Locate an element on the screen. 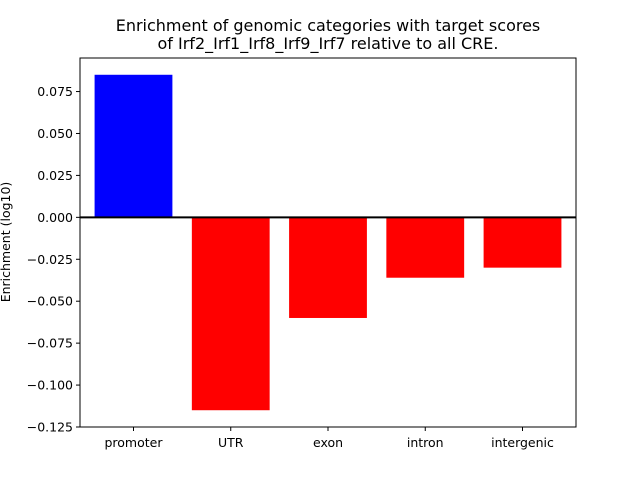 This screenshot has width=640, height=480. x-tick-label-UTR: UTR is located at coordinates (231, 442).